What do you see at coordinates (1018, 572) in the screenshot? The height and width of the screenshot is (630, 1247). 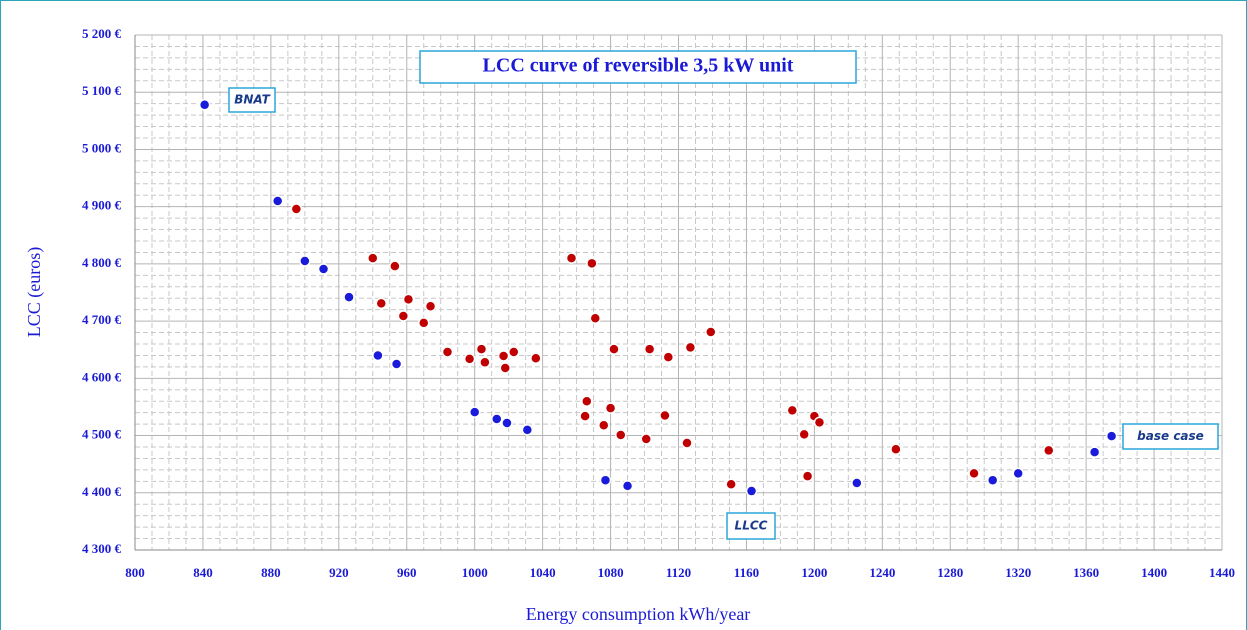 I see `x-tick-label: 1320` at bounding box center [1018, 572].